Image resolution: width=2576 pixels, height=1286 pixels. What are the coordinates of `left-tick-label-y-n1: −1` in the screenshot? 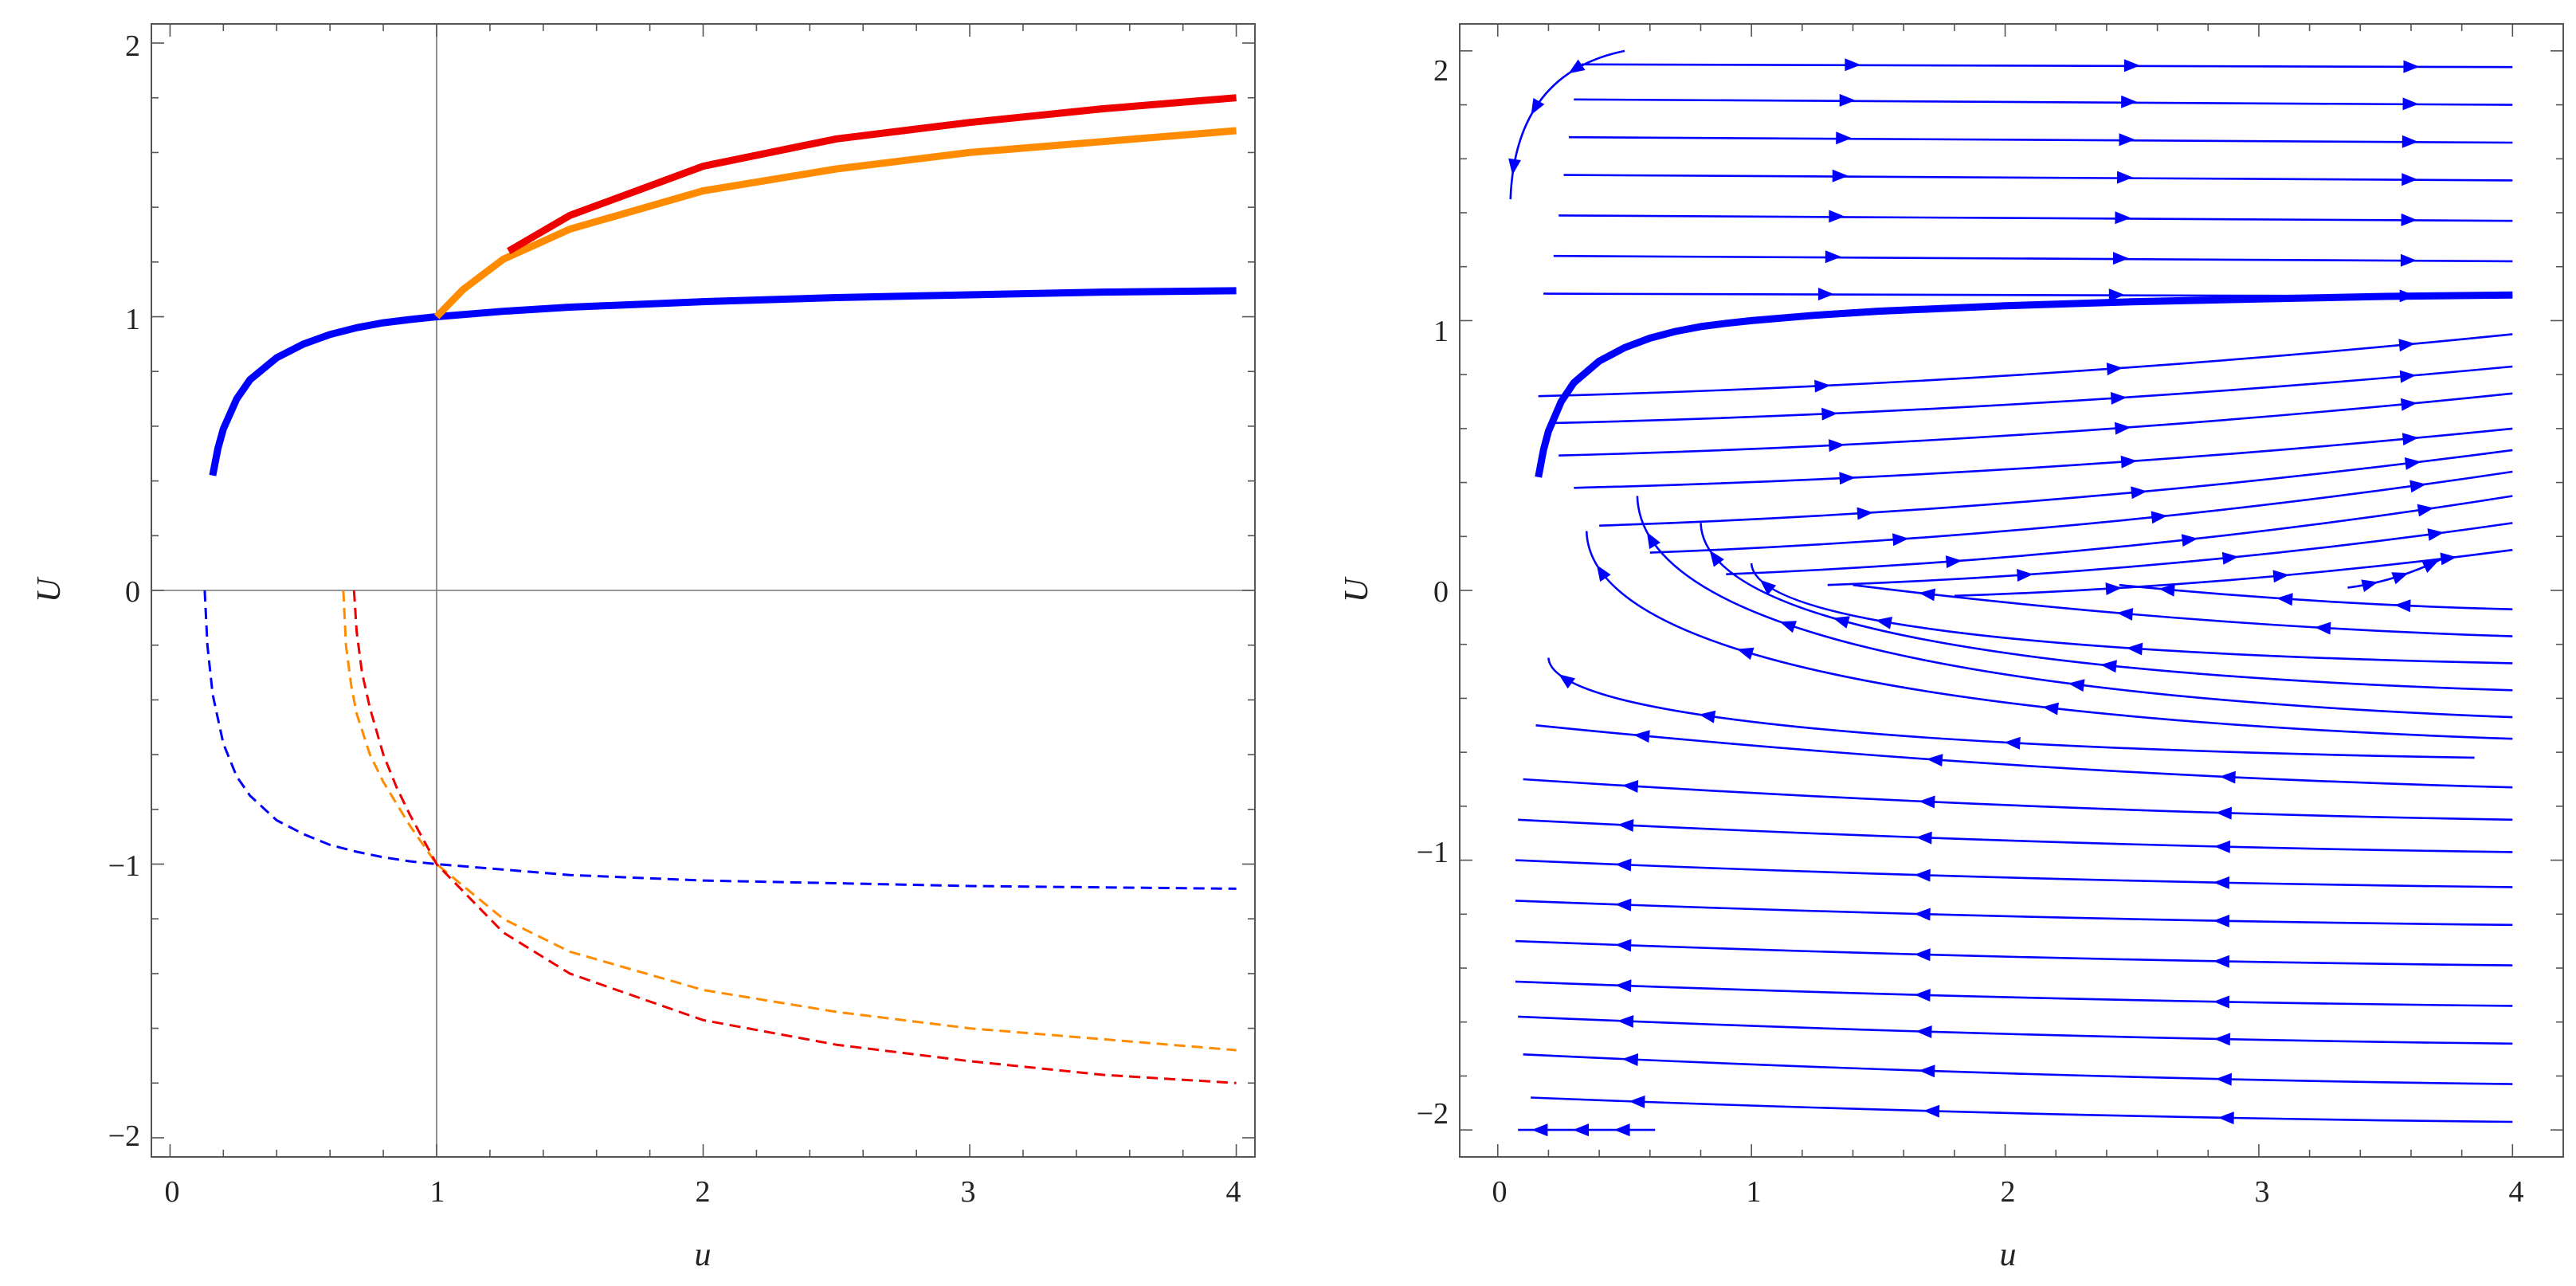 It's located at (124, 866).